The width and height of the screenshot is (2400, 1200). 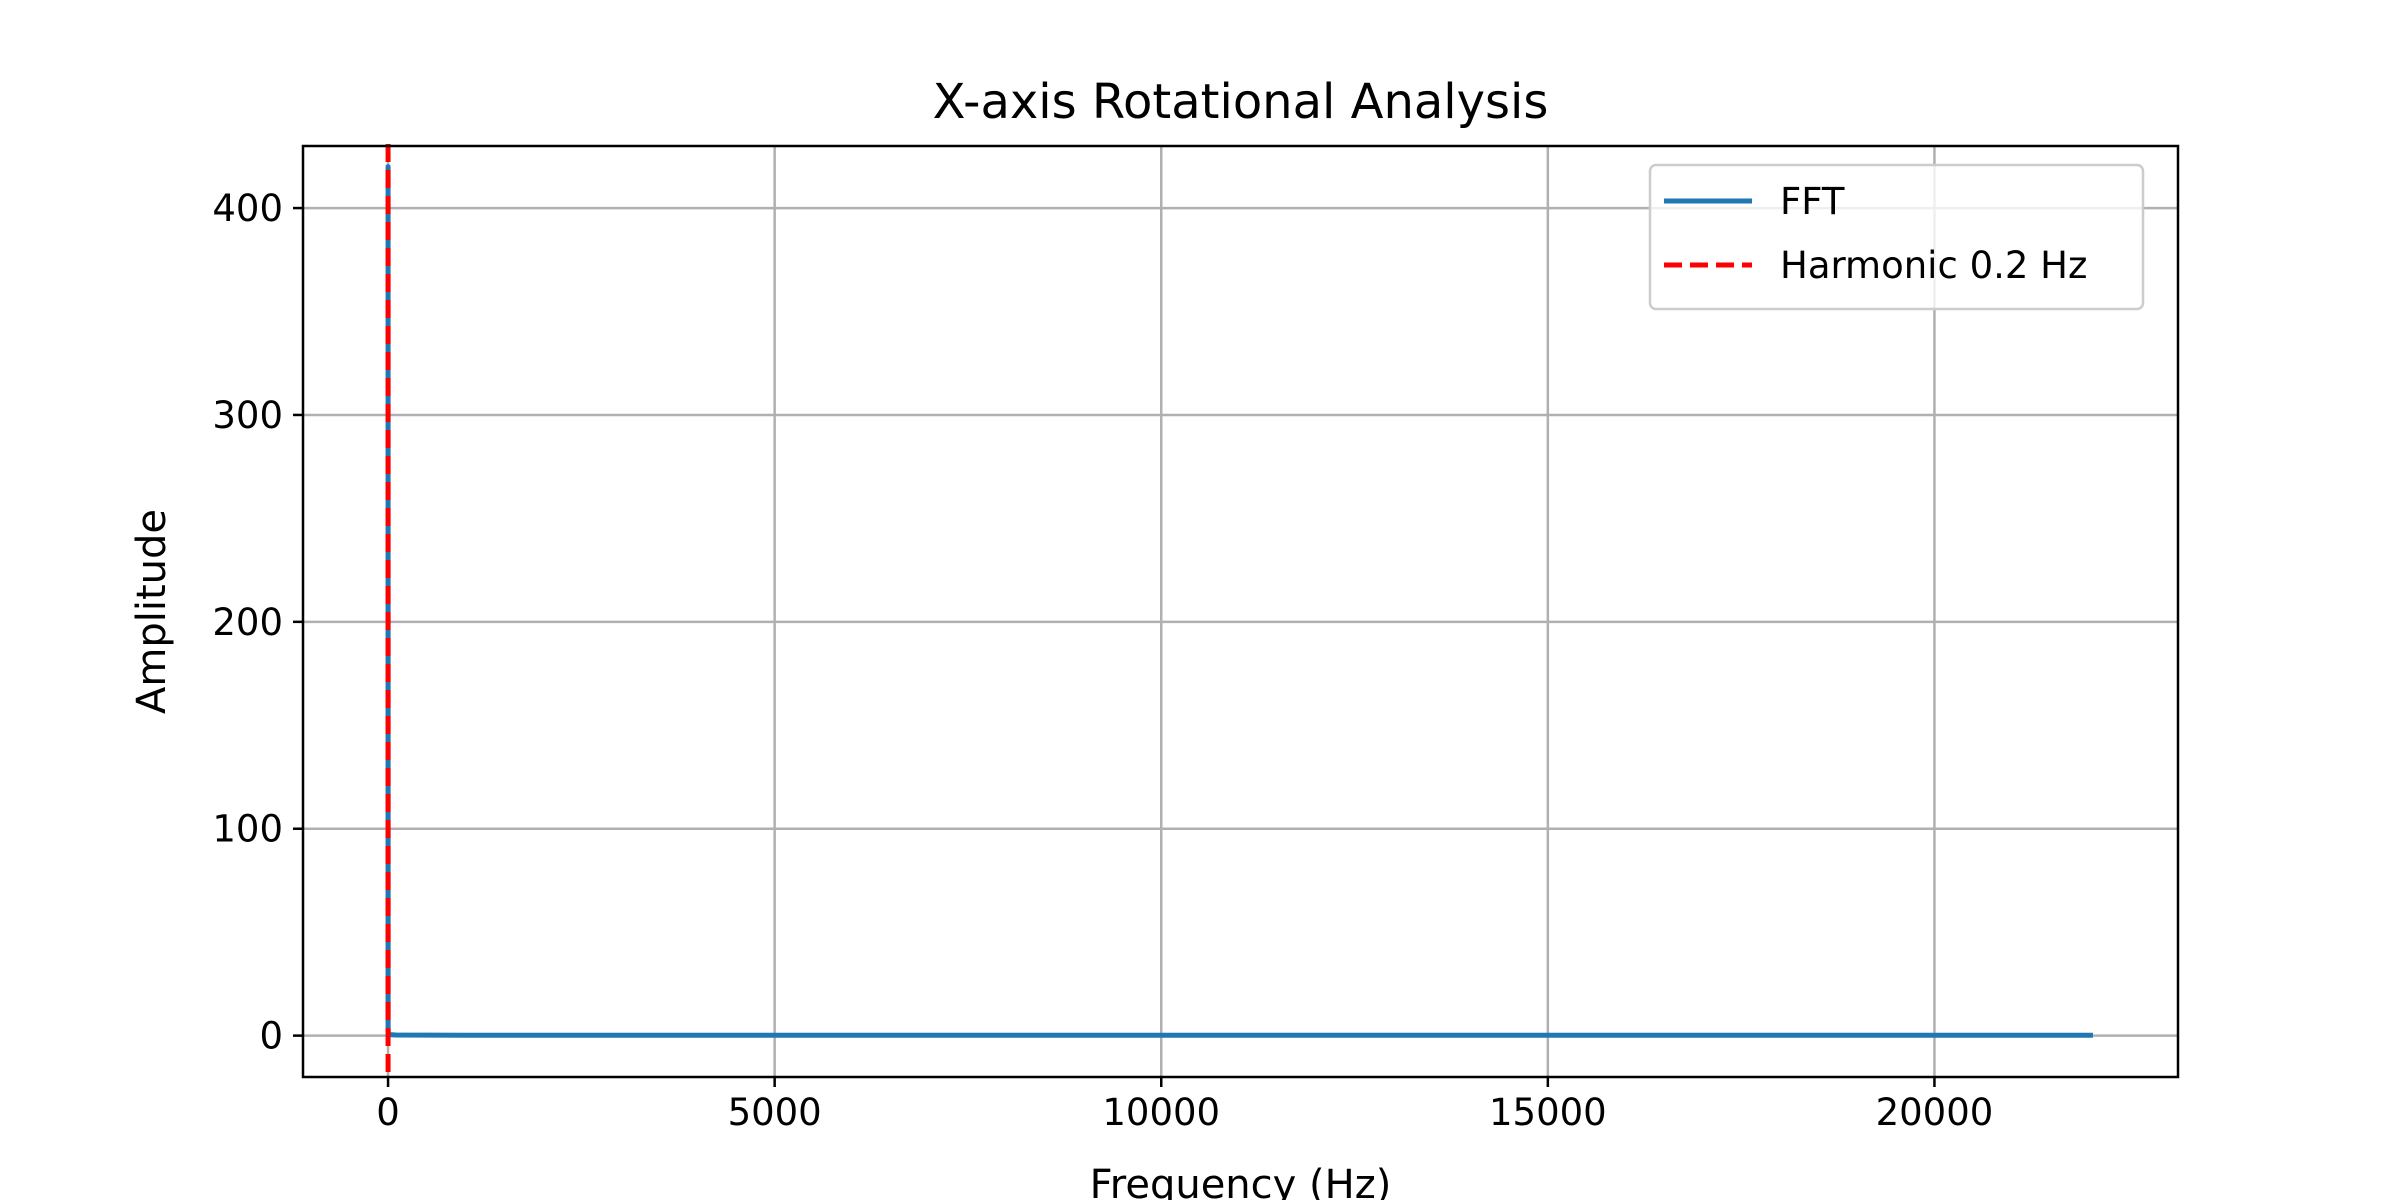 What do you see at coordinates (247, 415) in the screenshot?
I see `y-tick-label: 300` at bounding box center [247, 415].